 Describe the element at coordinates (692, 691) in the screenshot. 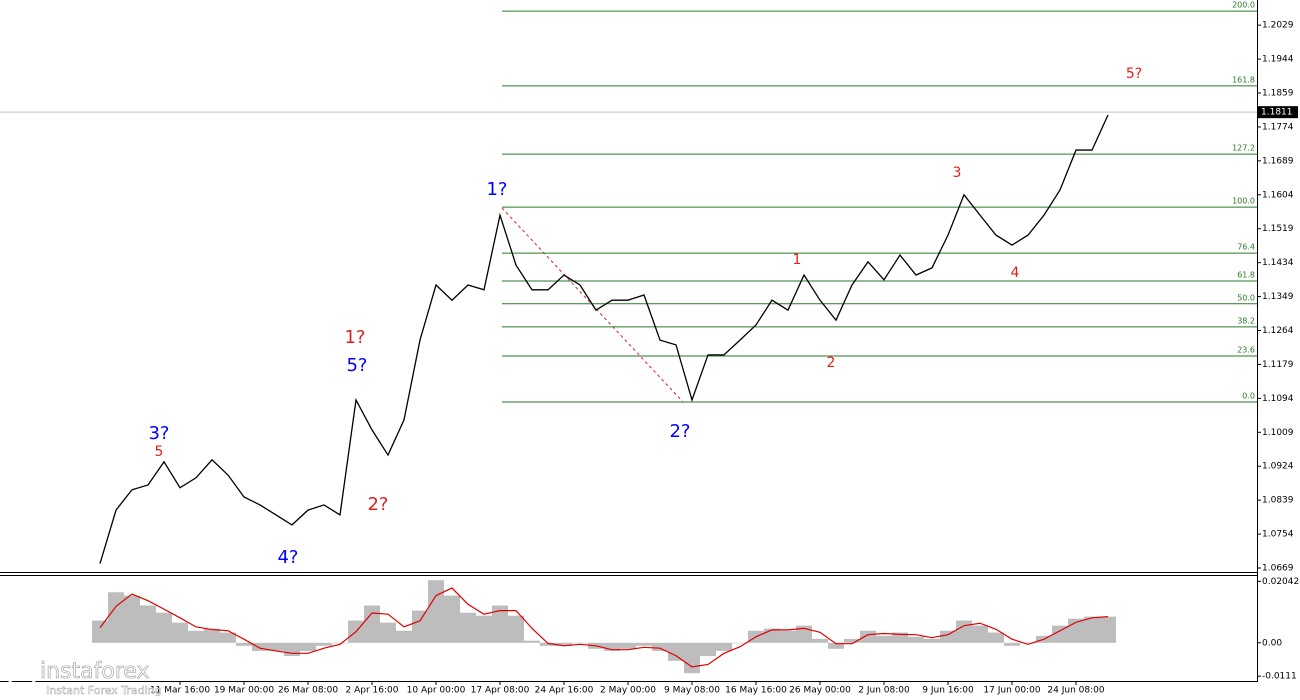

I see `x-tick-label: 9 May 08:00` at that location.